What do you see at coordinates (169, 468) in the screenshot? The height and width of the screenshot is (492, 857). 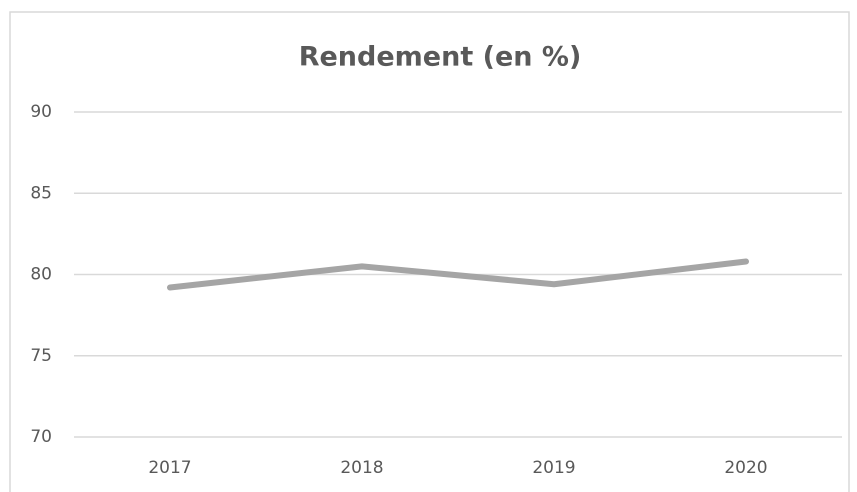 I see `x-tick-label: 2017` at bounding box center [169, 468].